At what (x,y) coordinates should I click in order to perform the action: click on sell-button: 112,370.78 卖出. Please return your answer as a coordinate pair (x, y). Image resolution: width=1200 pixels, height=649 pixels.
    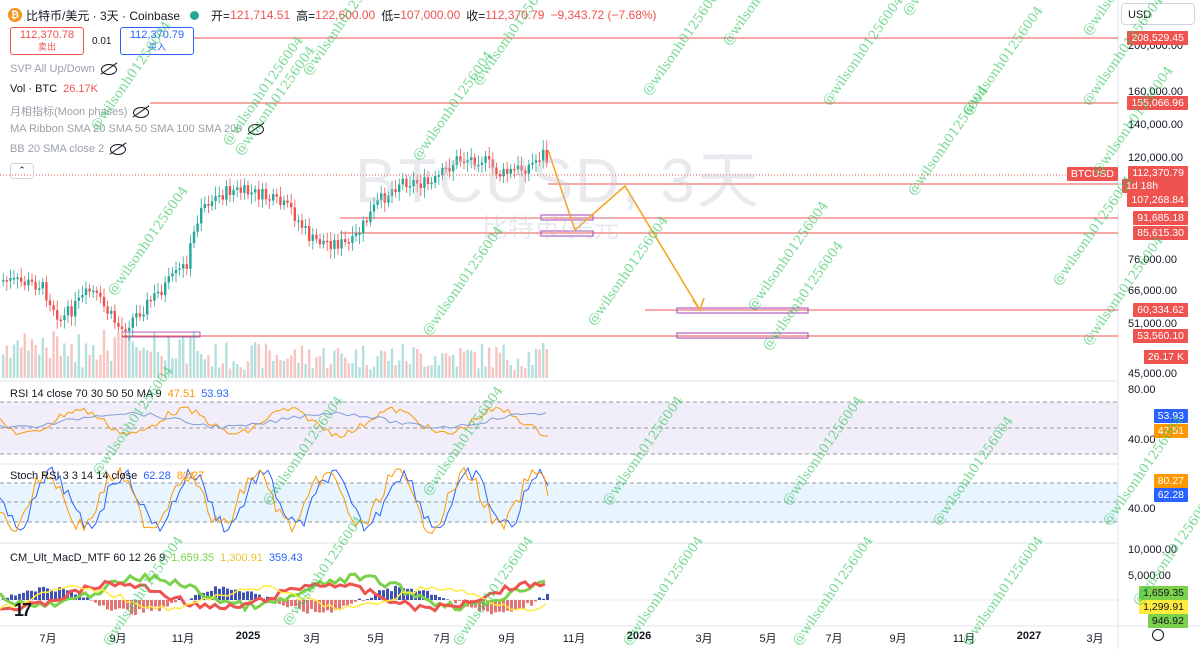
    Looking at the image, I should click on (47, 41).